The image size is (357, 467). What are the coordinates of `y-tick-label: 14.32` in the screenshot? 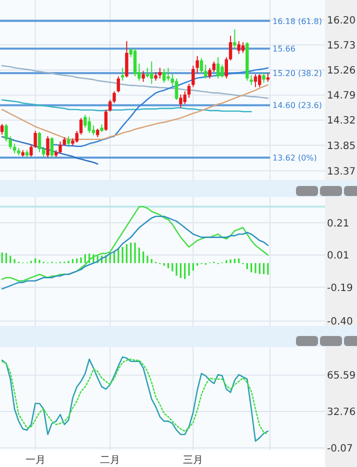 It's located at (341, 121).